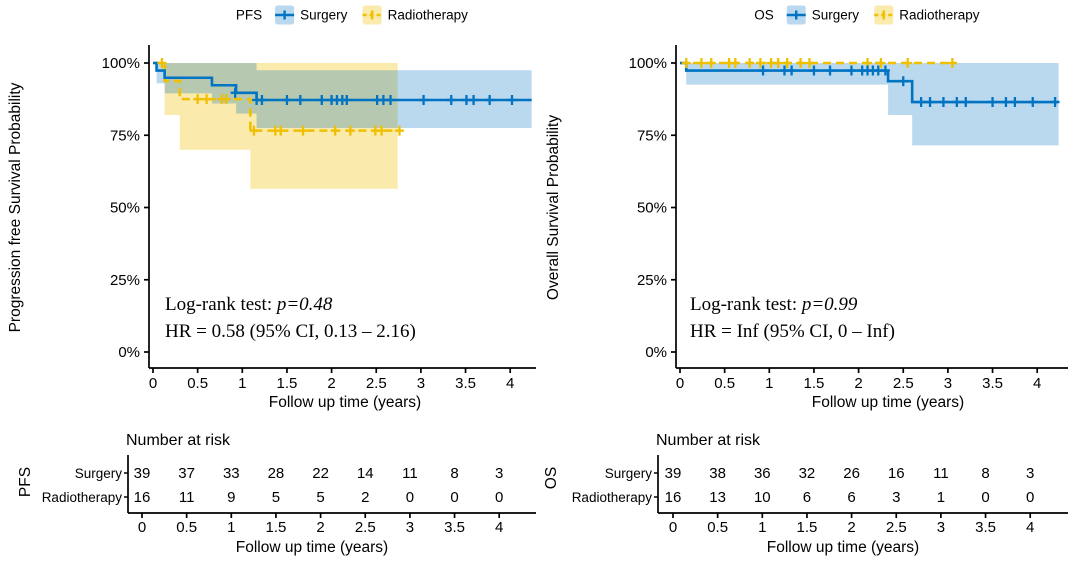  What do you see at coordinates (428, 15) in the screenshot?
I see `legend-label-radiotherapy: Radiotherapy` at bounding box center [428, 15].